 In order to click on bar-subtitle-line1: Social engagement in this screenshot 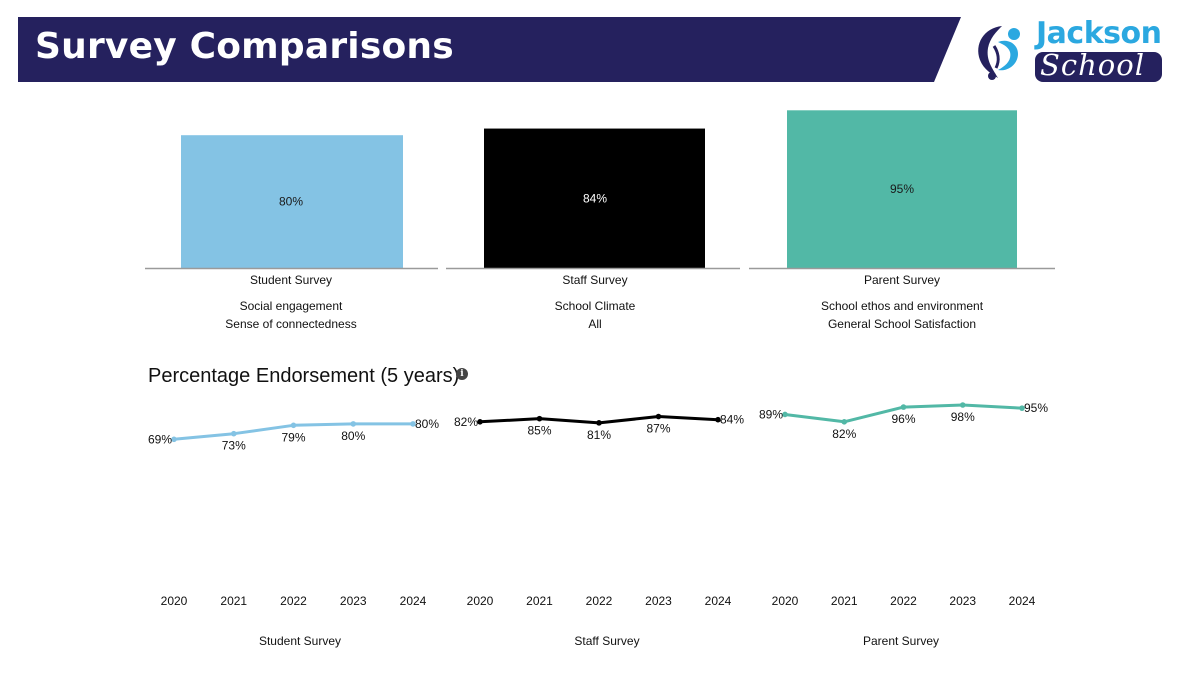, I will do `click(291, 306)`.